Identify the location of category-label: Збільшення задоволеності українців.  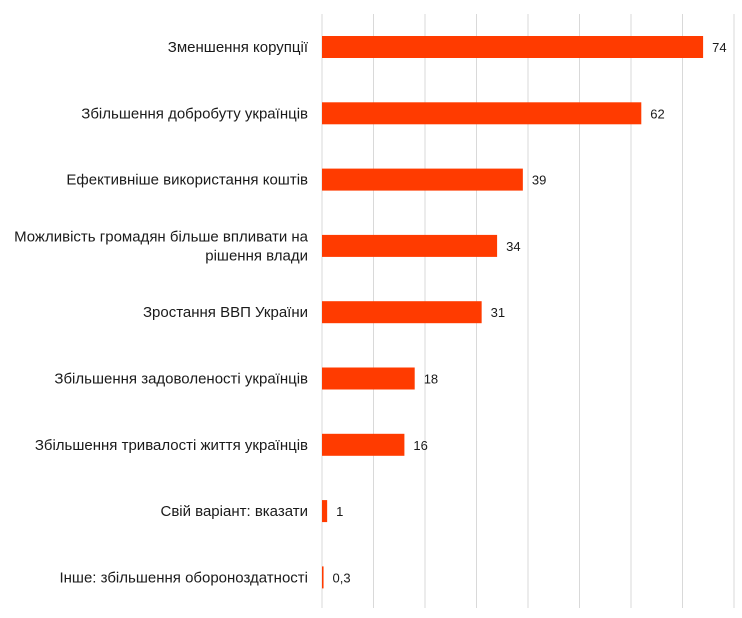
(181, 379).